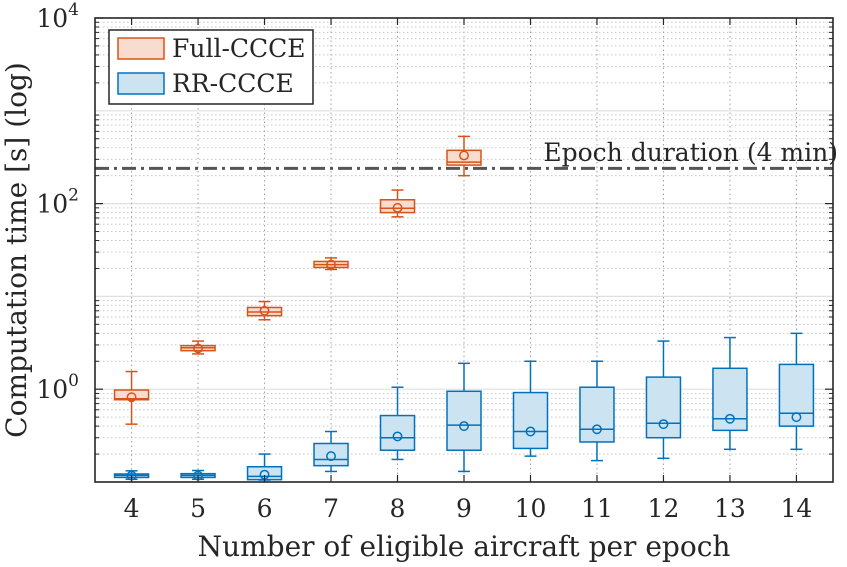  What do you see at coordinates (16, 250) in the screenshot?
I see `y-axis-label: Computation time [s] (log)` at bounding box center [16, 250].